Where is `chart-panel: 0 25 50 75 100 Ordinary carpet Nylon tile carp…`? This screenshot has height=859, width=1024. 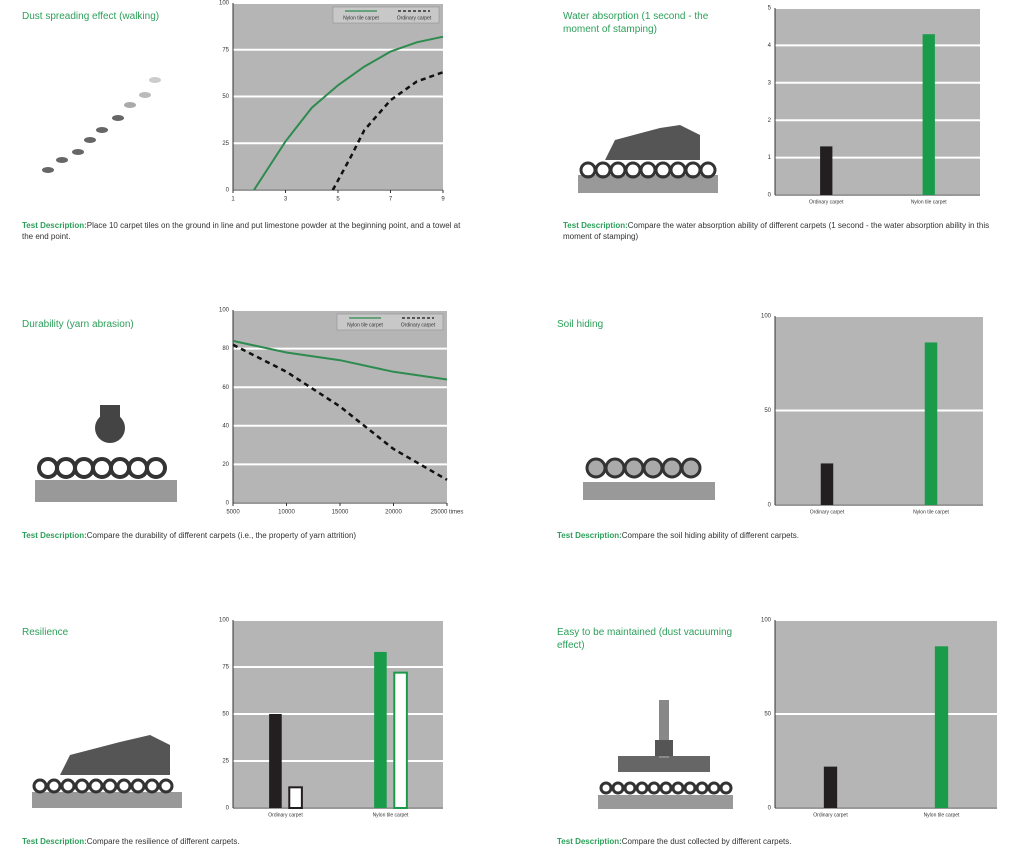 chart-panel: 0 25 50 75 100 Ordinary carpet Nylon tile carp… is located at coordinates (331, 718).